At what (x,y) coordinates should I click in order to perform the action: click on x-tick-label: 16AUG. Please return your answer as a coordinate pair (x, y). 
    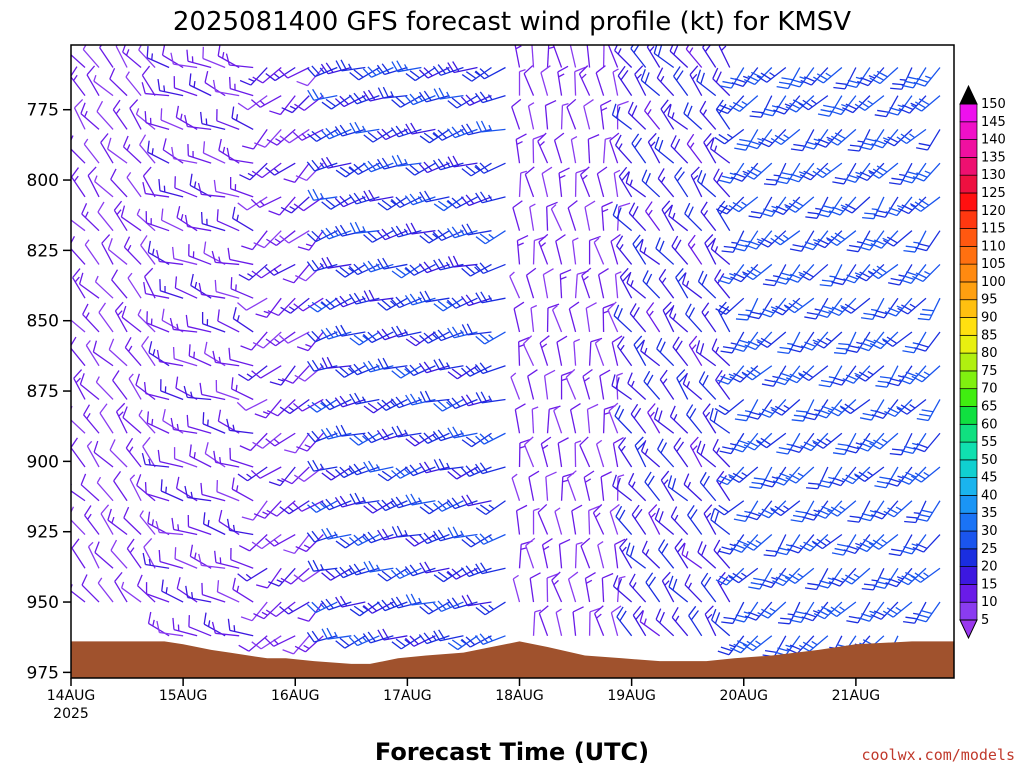
    Looking at the image, I should click on (295, 696).